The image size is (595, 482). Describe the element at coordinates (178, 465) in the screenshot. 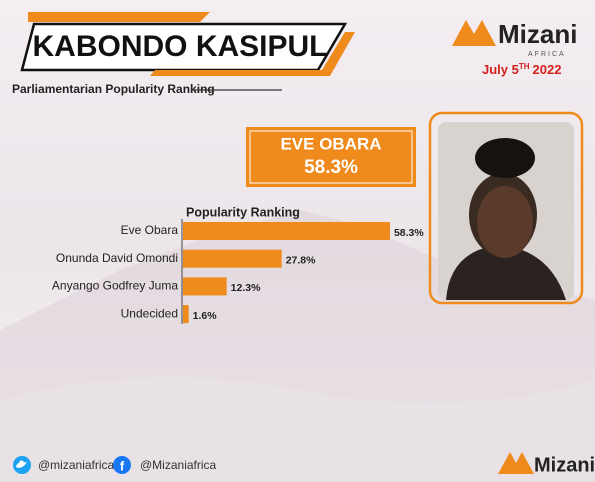

I see `facebook-handle: @Mizaniafrica` at that location.